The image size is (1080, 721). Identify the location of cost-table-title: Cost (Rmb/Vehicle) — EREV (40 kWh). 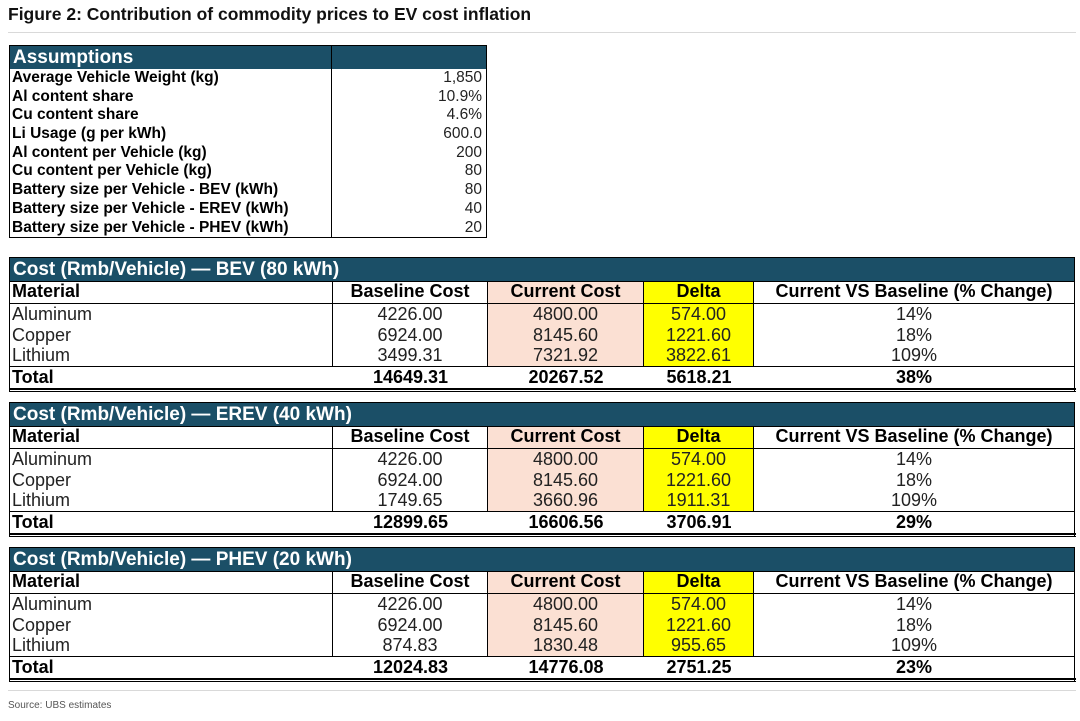
(542, 414).